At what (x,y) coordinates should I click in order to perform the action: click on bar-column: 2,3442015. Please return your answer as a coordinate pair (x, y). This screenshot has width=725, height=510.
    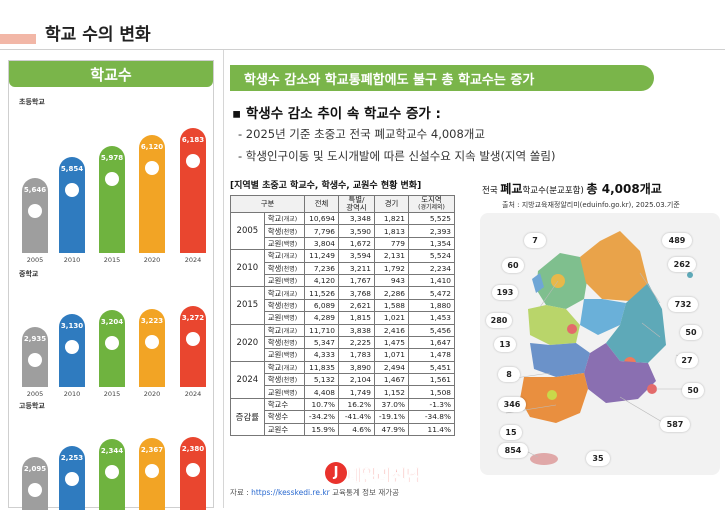
    Looking at the image, I should click on (112, 460).